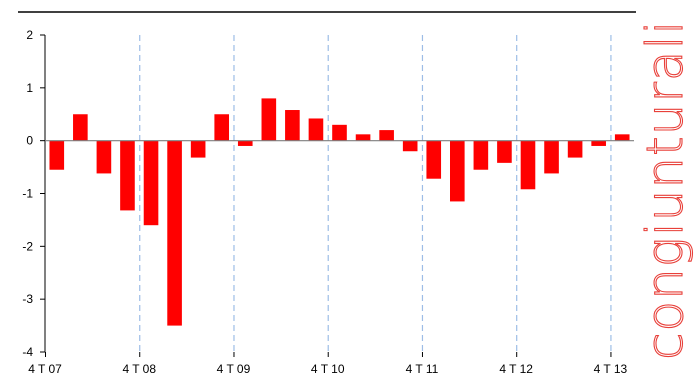  Describe the element at coordinates (29, 88) in the screenshot. I see `y-tick-label: 1` at that location.